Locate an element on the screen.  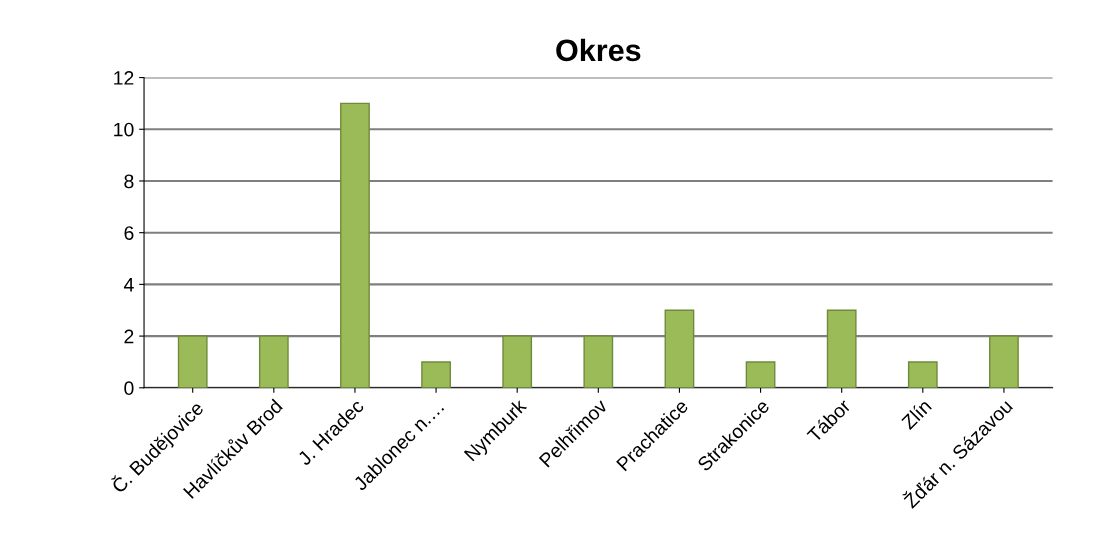
y-tick-label: 2 is located at coordinates (129, 336).